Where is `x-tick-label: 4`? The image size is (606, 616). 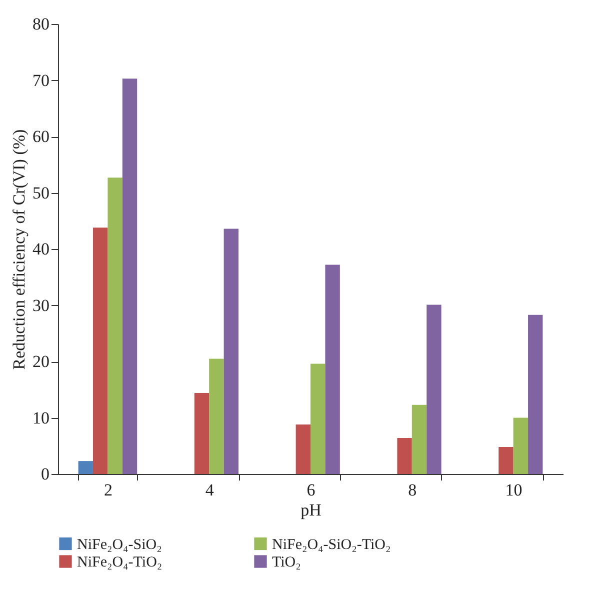
x-tick-label: 4 is located at coordinates (209, 490).